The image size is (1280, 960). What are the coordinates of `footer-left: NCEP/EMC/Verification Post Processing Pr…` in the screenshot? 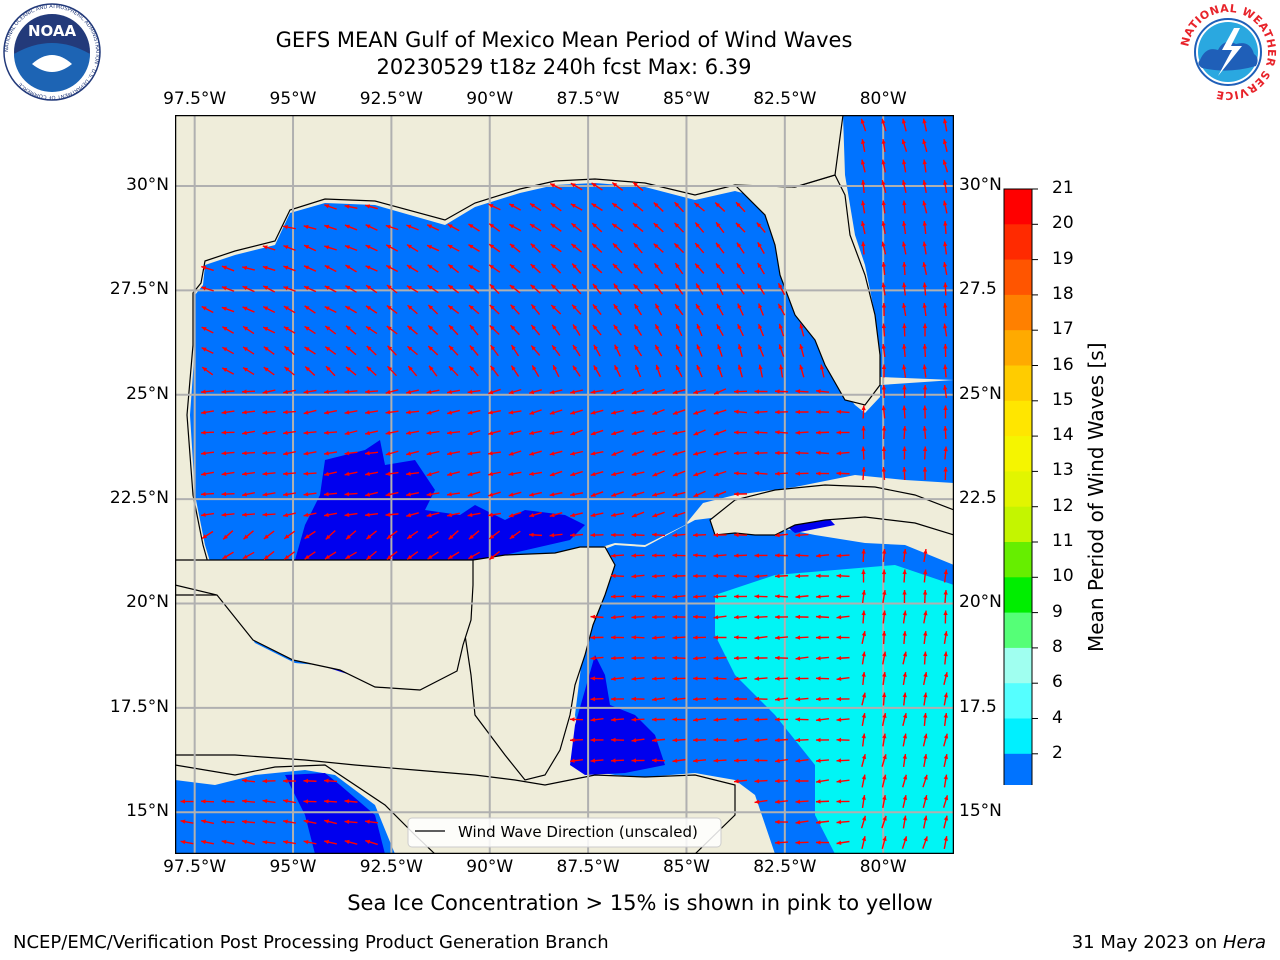 It's located at (311, 942).